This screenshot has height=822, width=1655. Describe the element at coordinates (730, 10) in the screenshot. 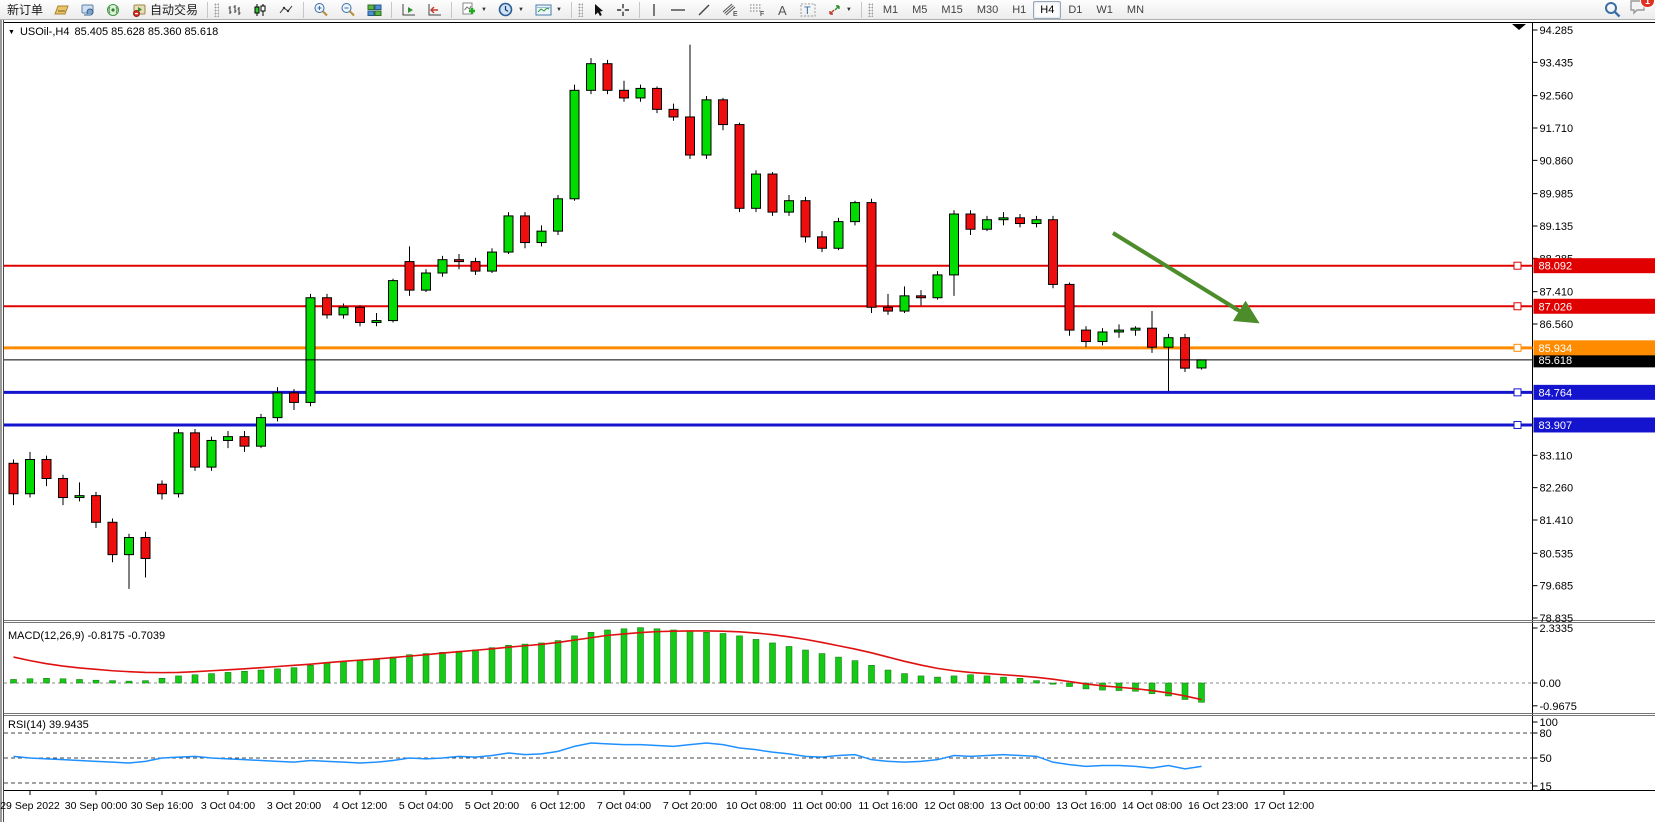

I see `channel-button: E` at that location.